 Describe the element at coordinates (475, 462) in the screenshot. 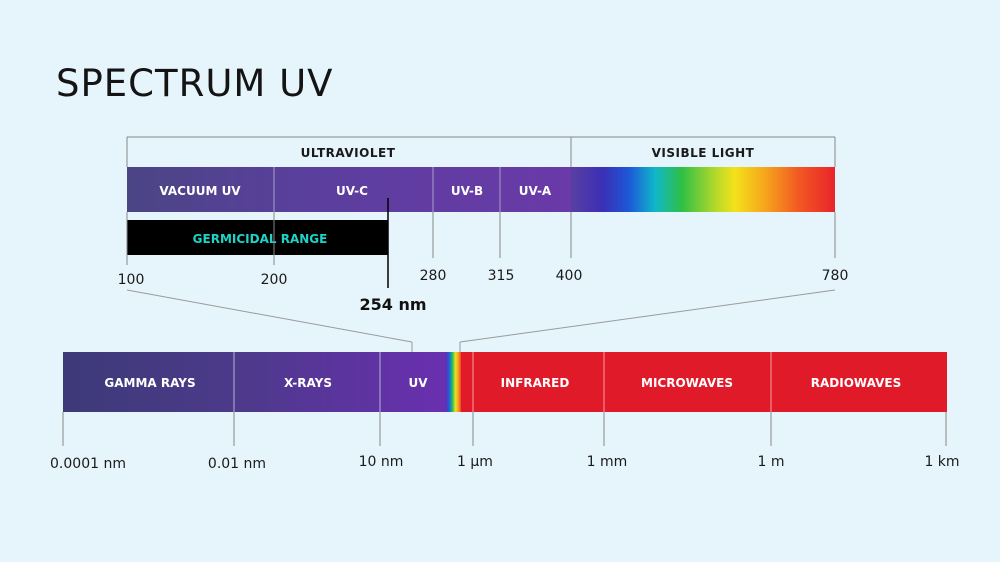

I see `tick-1um: 1 µm` at that location.